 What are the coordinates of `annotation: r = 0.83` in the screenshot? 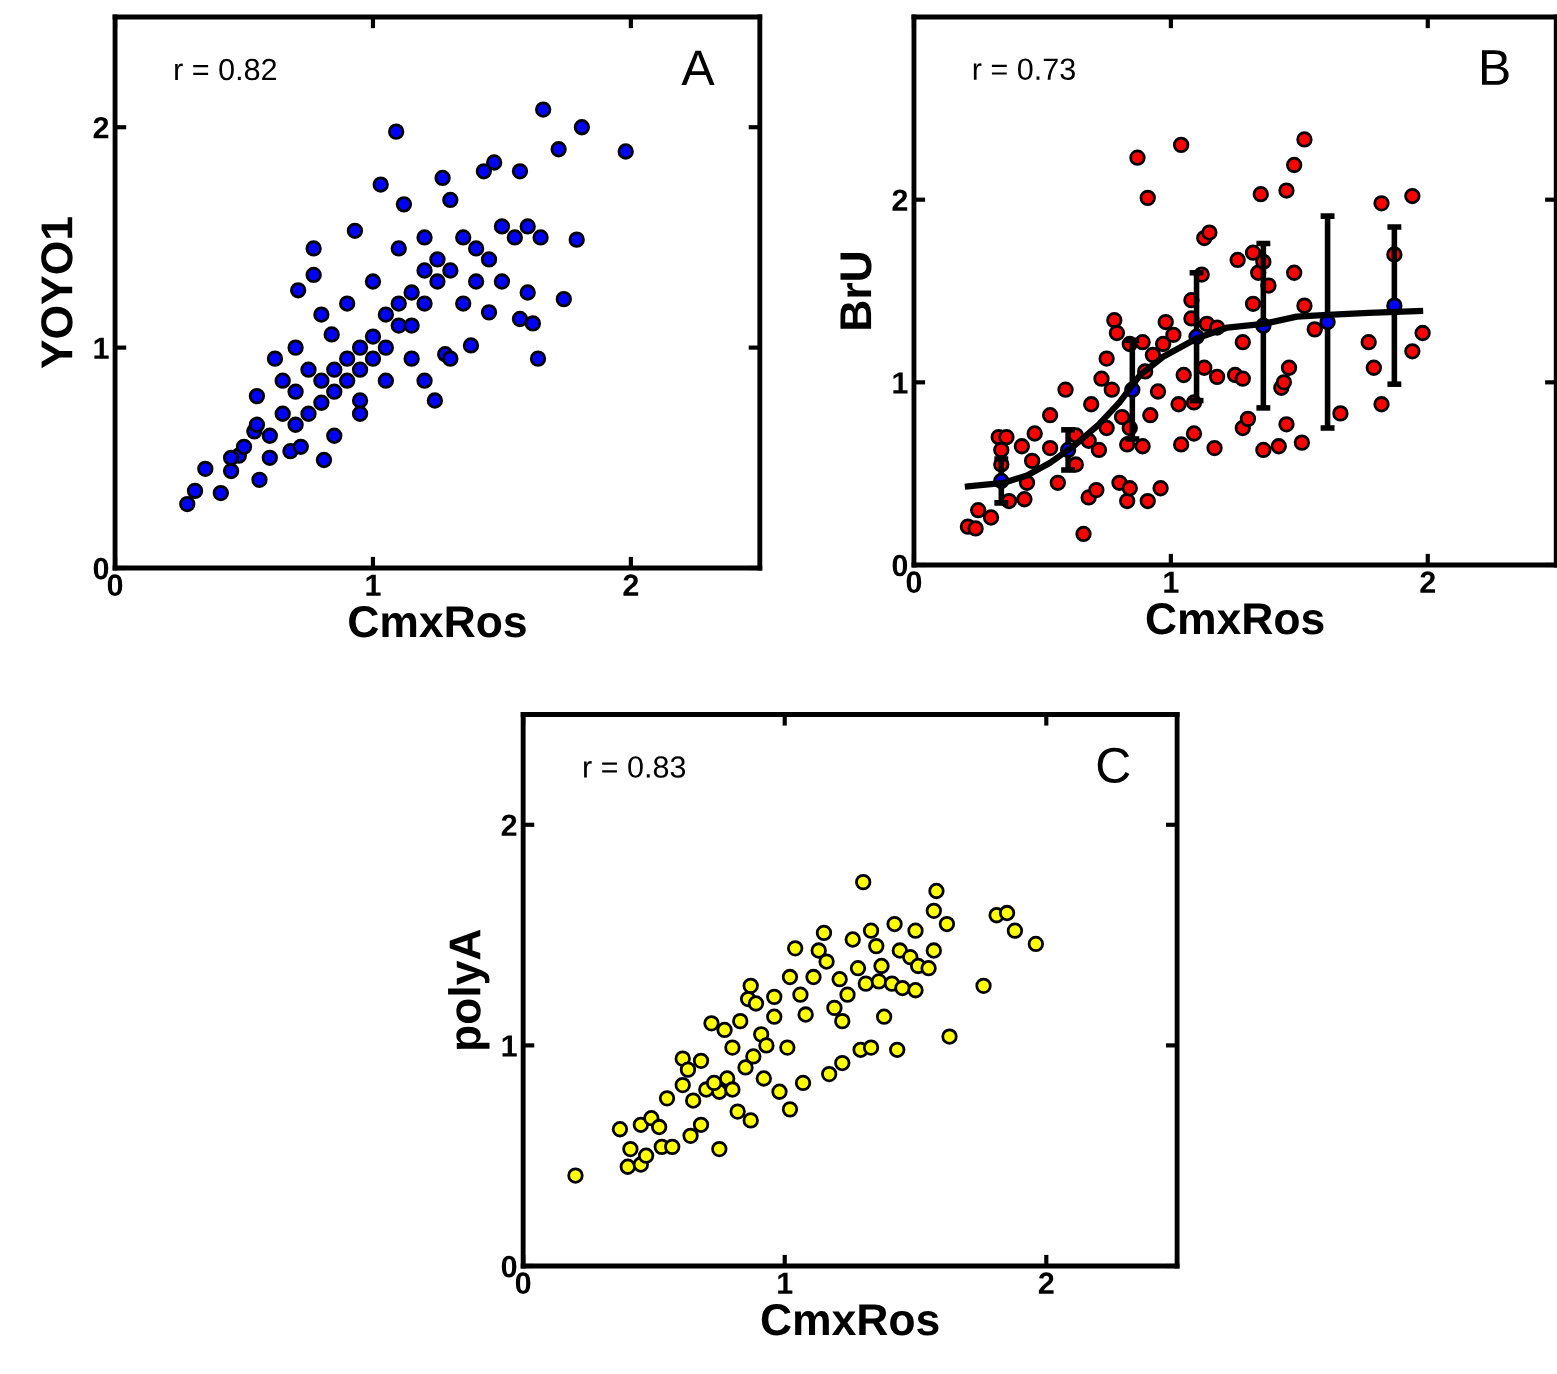 It's located at (635, 767).